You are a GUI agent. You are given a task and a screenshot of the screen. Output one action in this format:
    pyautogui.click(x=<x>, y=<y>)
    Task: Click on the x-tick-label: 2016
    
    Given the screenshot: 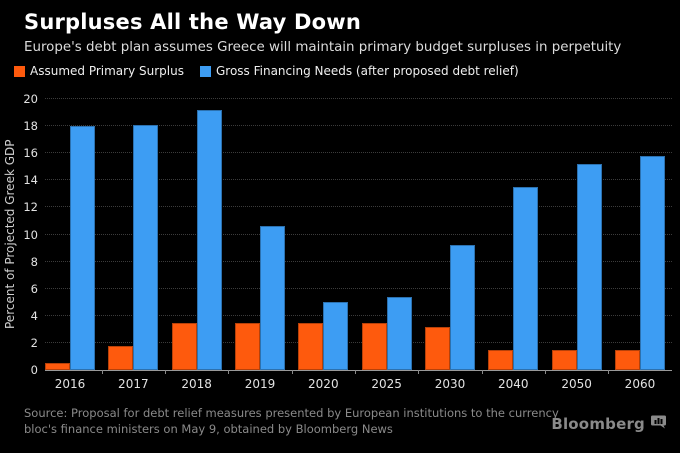 What is the action you would take?
    pyautogui.click(x=70, y=384)
    